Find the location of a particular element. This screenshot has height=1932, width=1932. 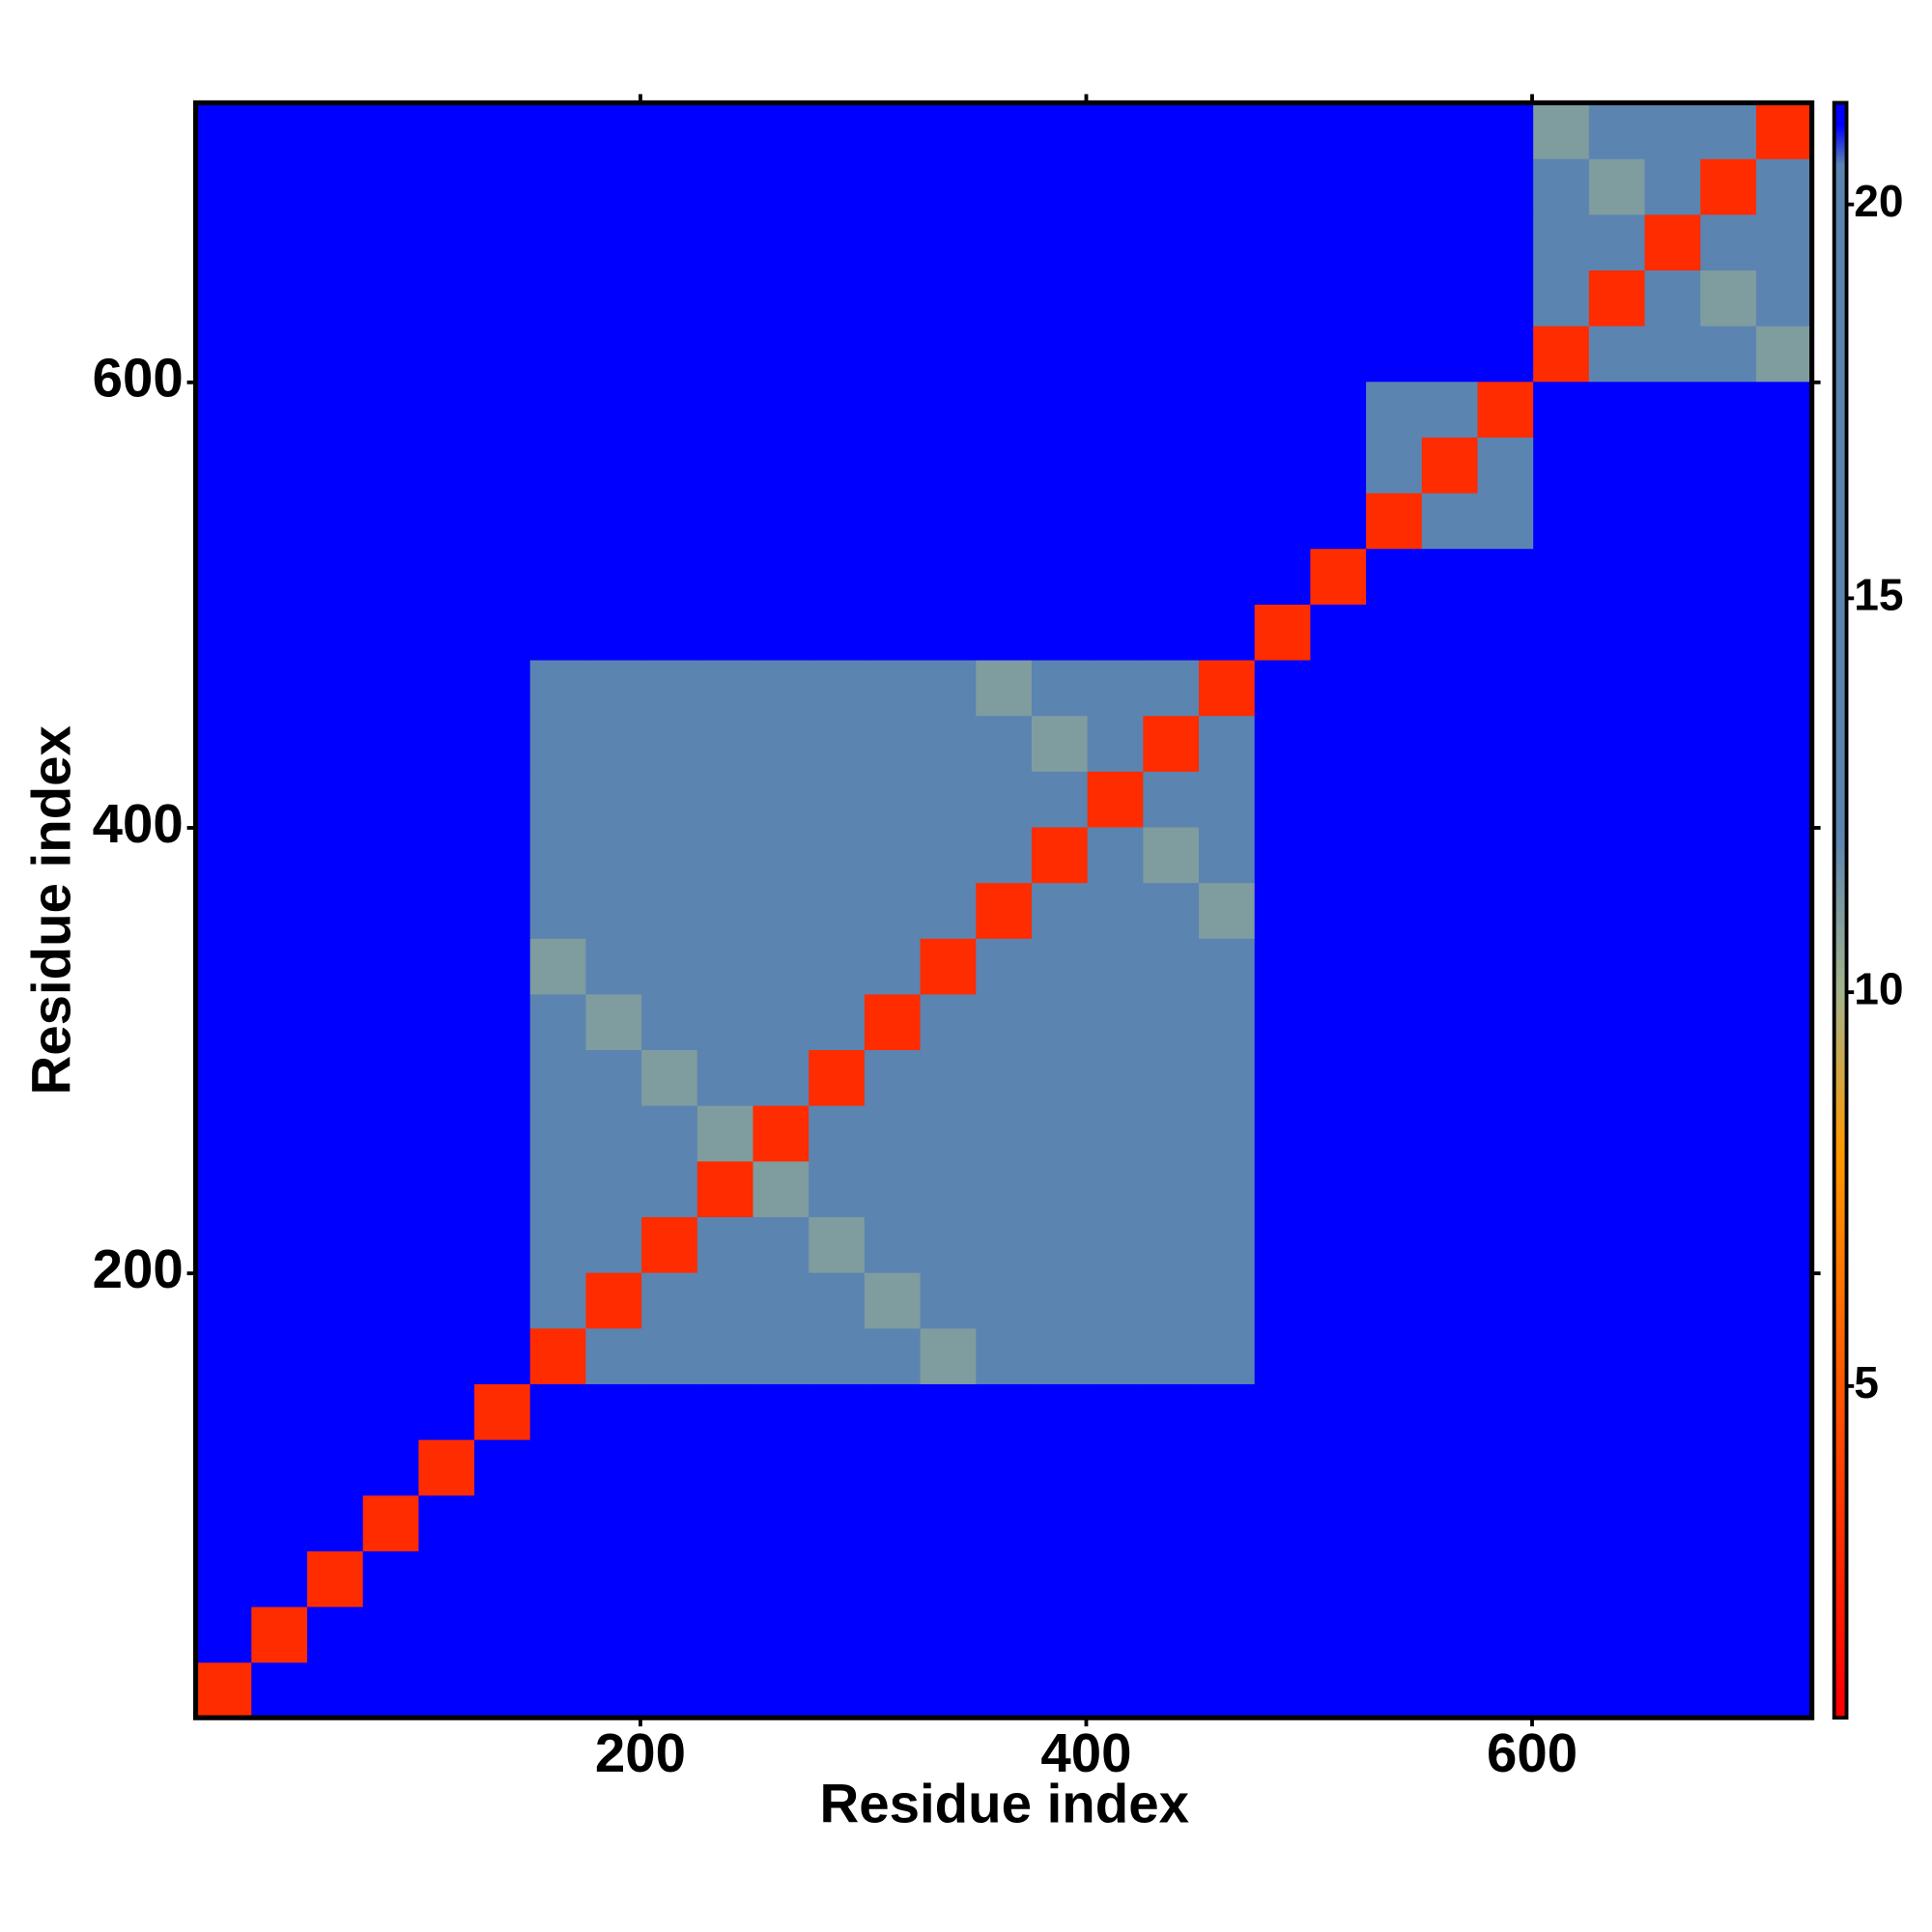

colorbar-tick-label: 15 is located at coordinates (1878, 595).